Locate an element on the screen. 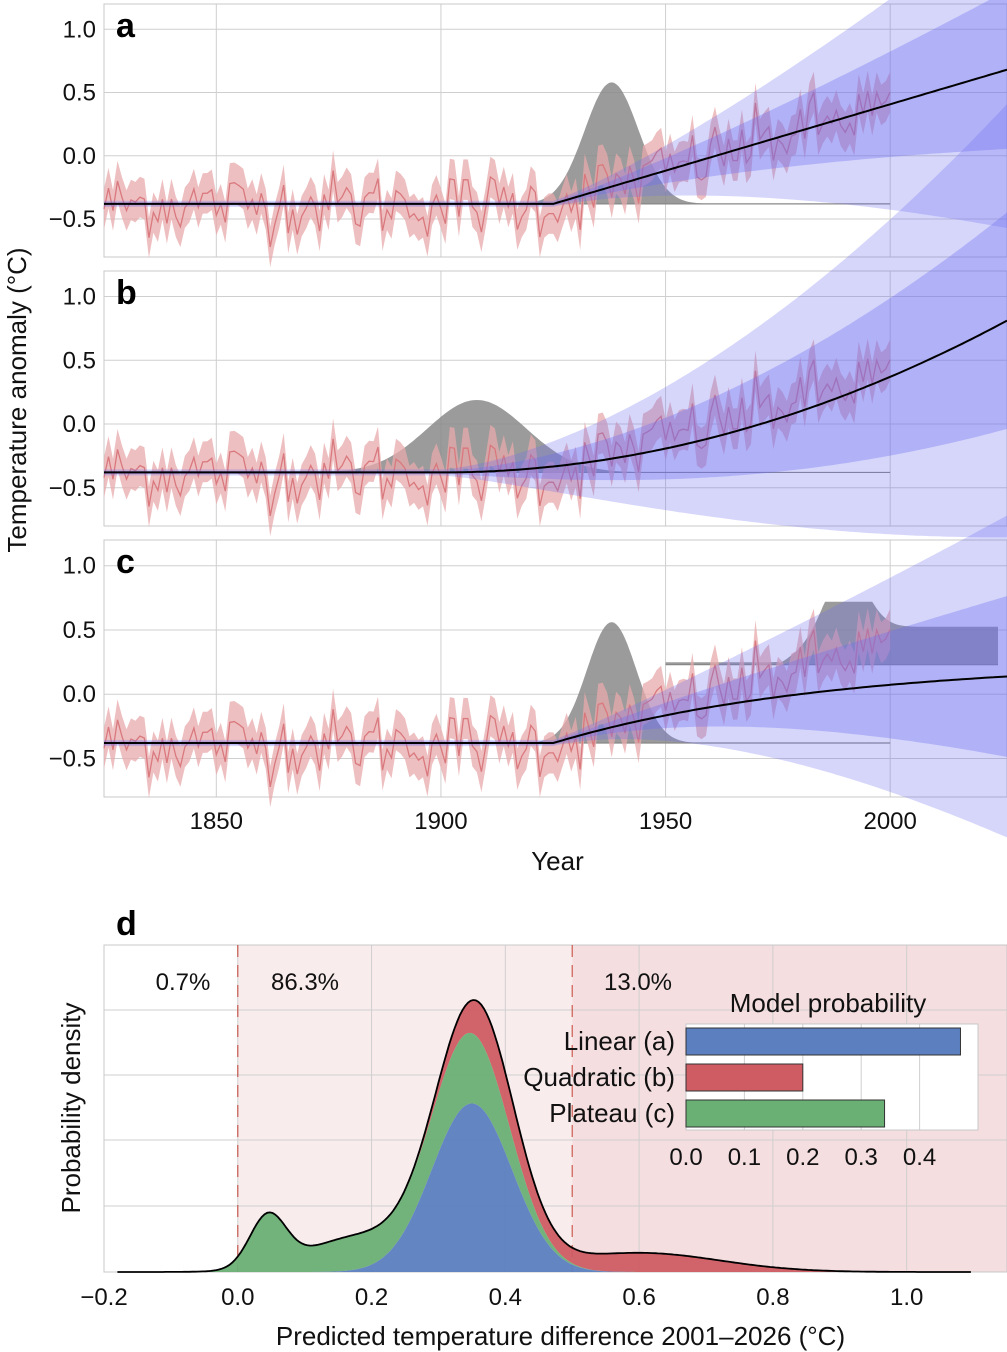 Image resolution: width=1007 pixels, height=1352 pixels. x-tick-label: 0.4 is located at coordinates (505, 1297).